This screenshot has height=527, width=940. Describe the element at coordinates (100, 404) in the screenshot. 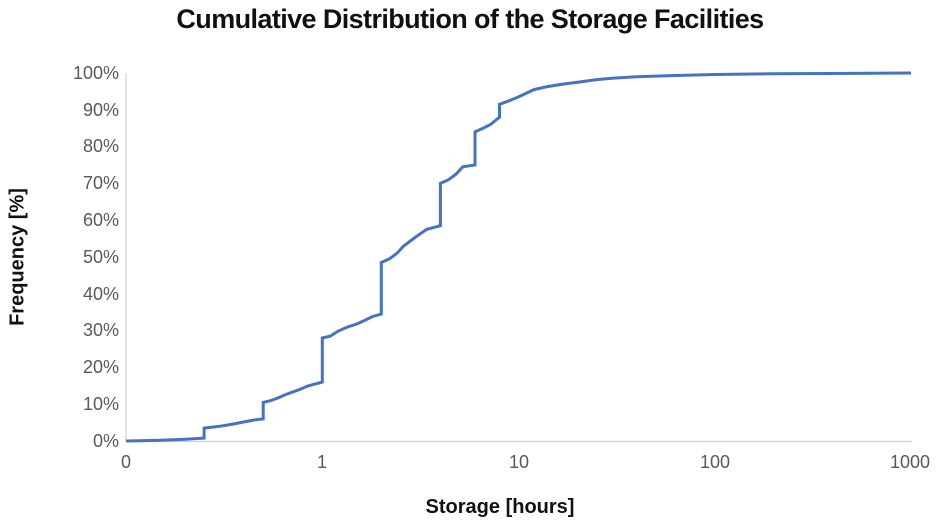

I see `y-tick: 10%` at that location.